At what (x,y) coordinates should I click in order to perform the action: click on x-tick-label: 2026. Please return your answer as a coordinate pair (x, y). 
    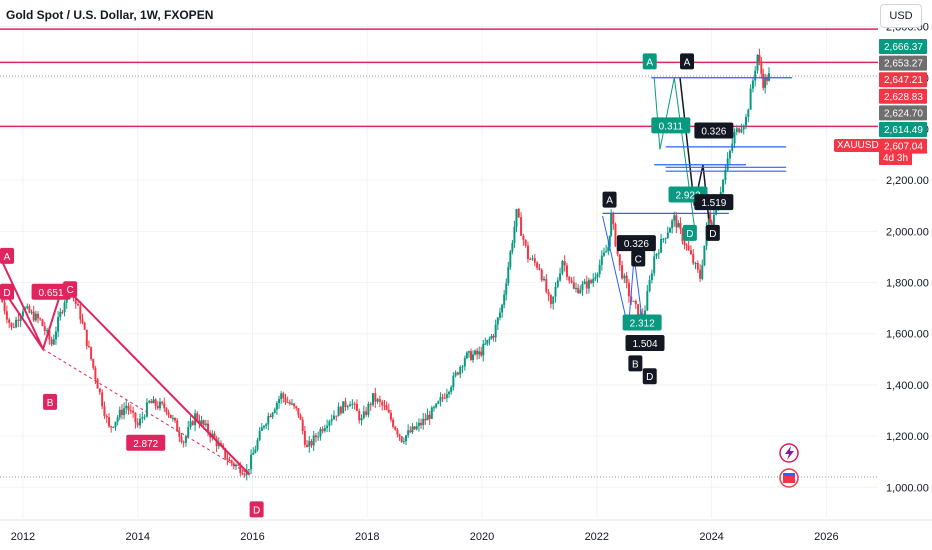
    Looking at the image, I should click on (826, 537).